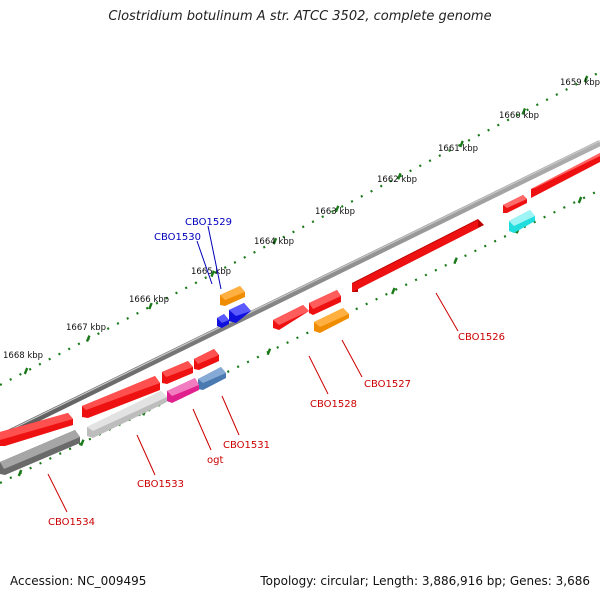  What do you see at coordinates (160, 484) in the screenshot?
I see `label-cbo1533: CBO1533` at bounding box center [160, 484].